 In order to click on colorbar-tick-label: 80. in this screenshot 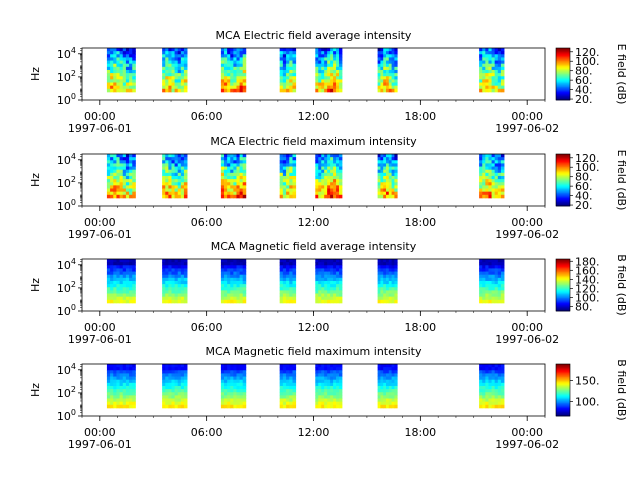, I will do `click(584, 71)`.